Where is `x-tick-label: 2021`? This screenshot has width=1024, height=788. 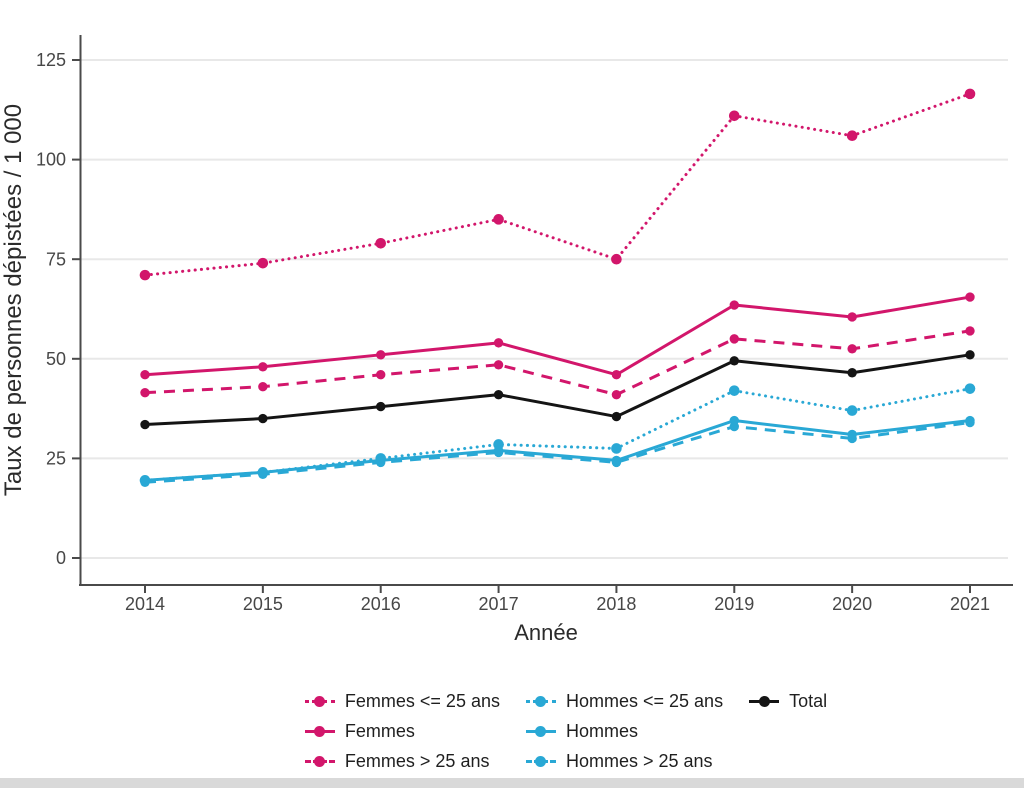
x-tick-label: 2021 is located at coordinates (970, 604).